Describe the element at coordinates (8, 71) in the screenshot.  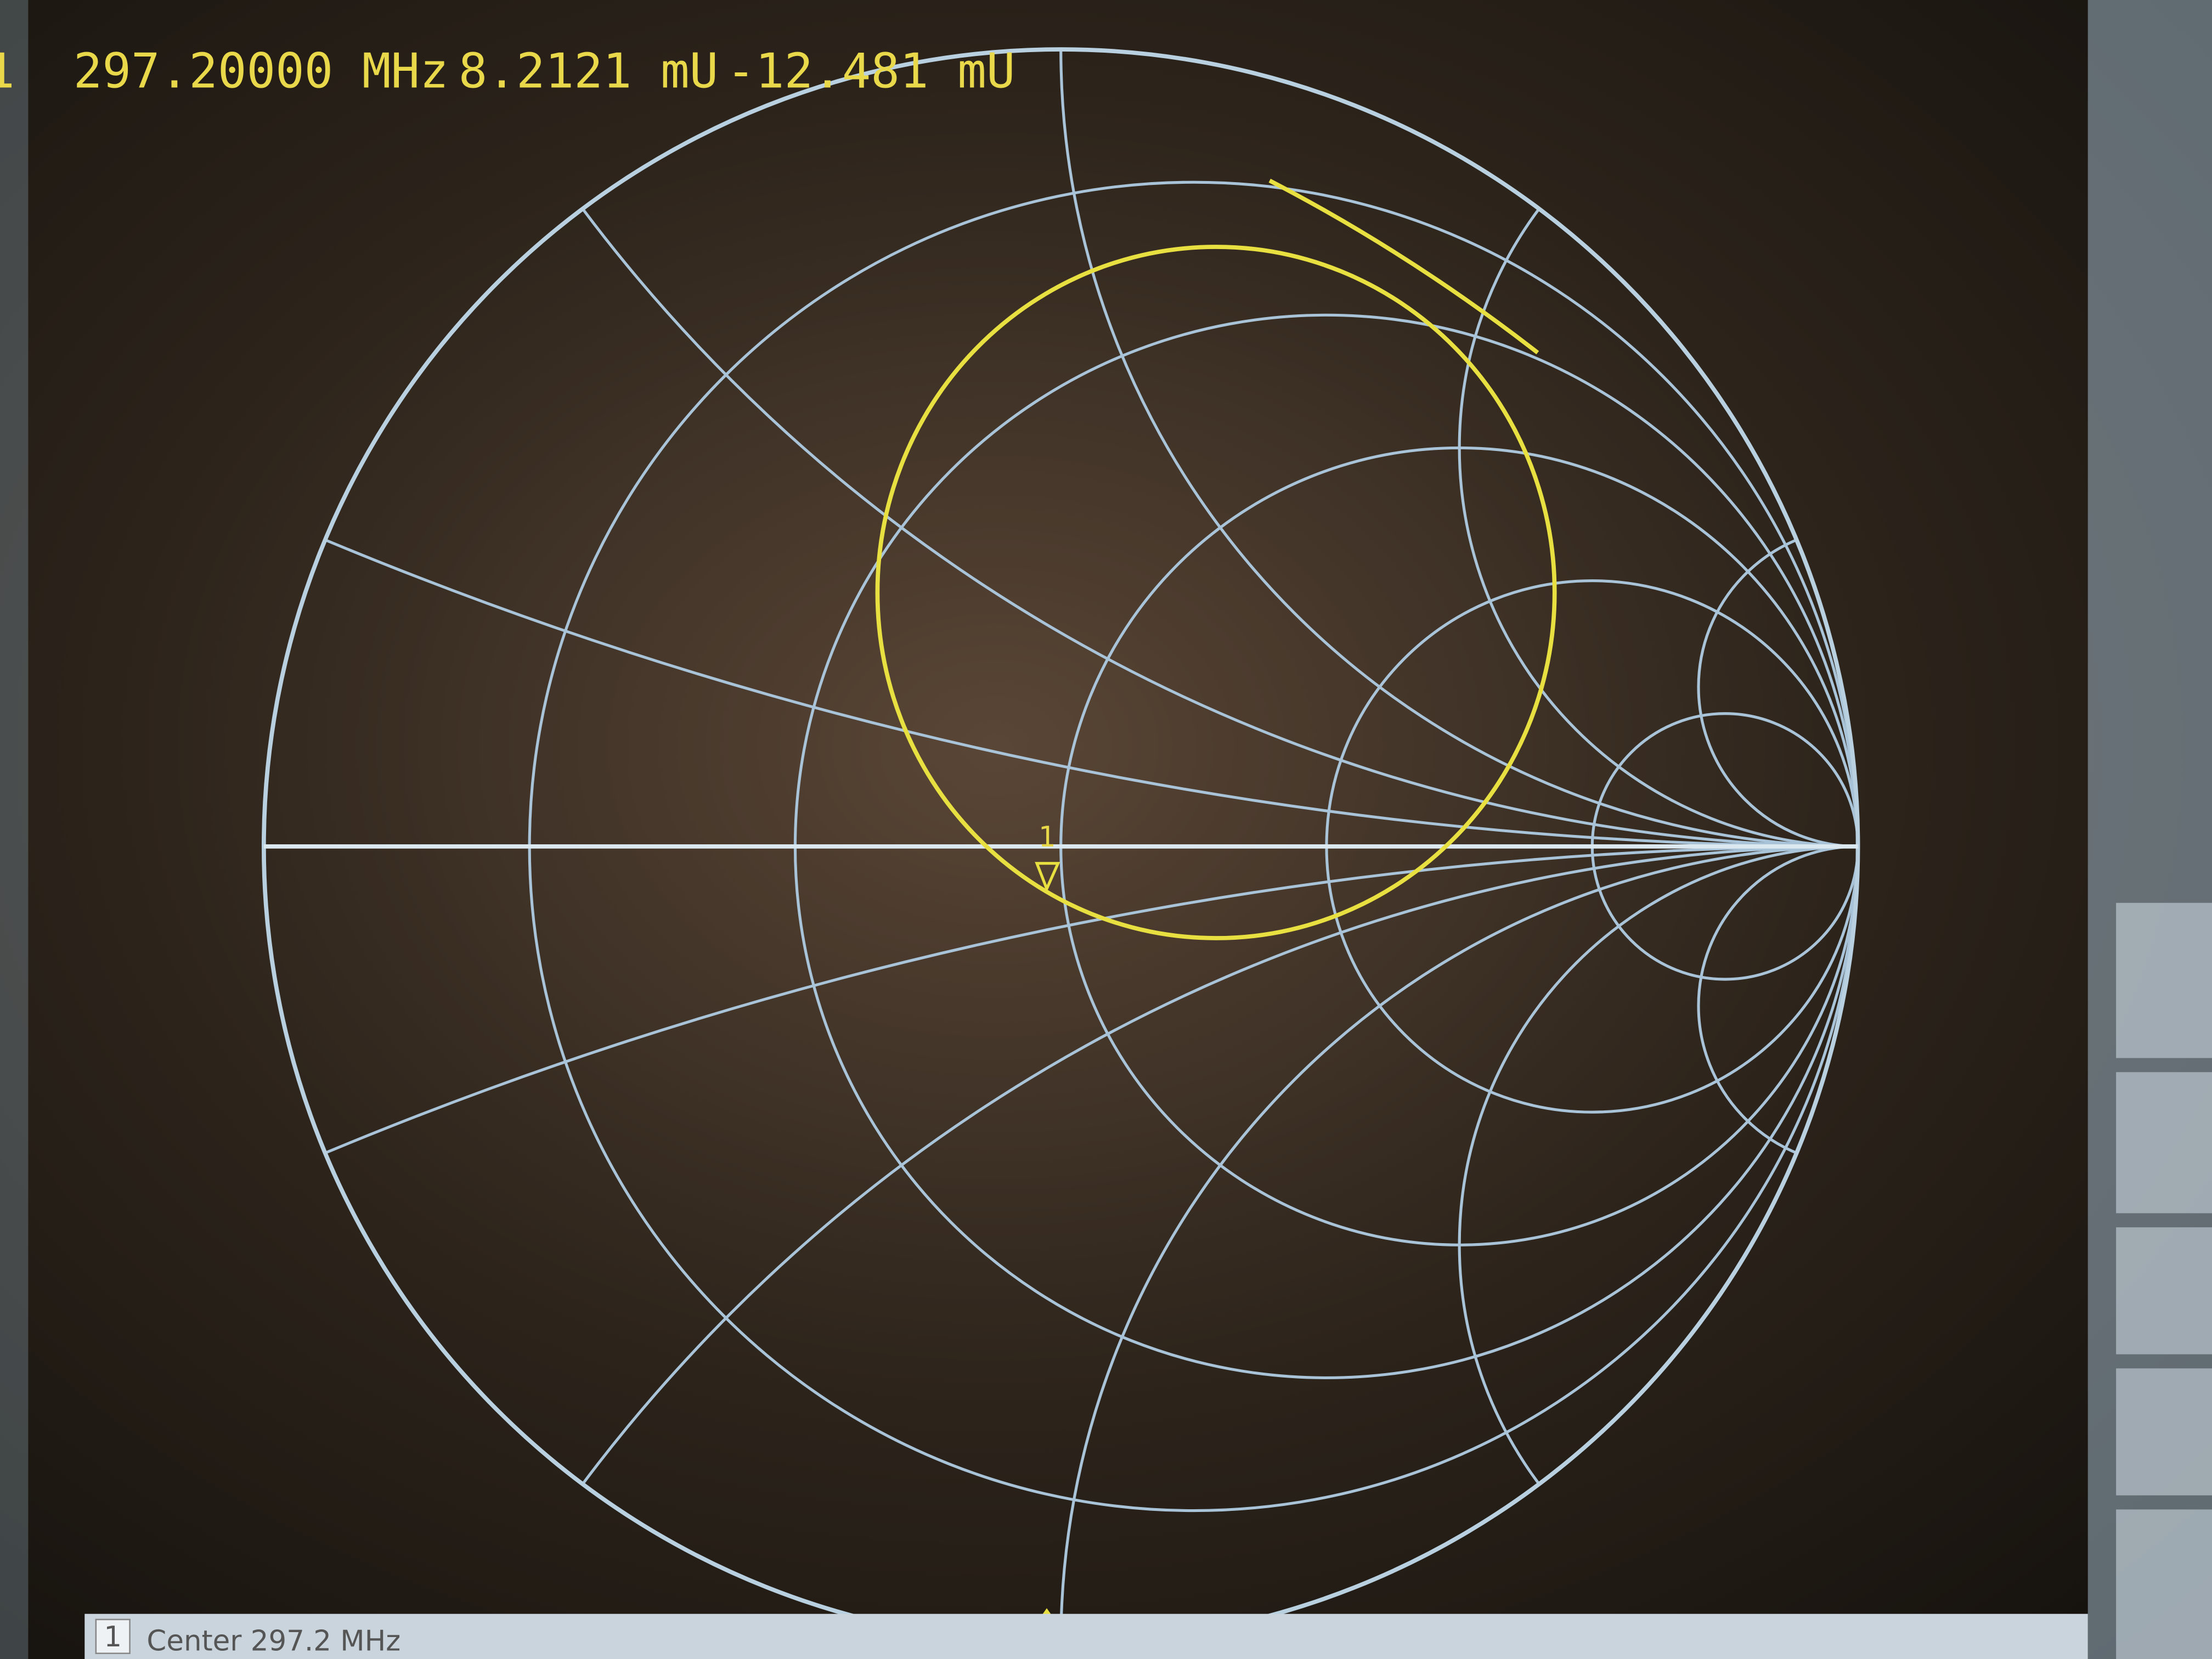
I see `marker-number: 1` at that location.